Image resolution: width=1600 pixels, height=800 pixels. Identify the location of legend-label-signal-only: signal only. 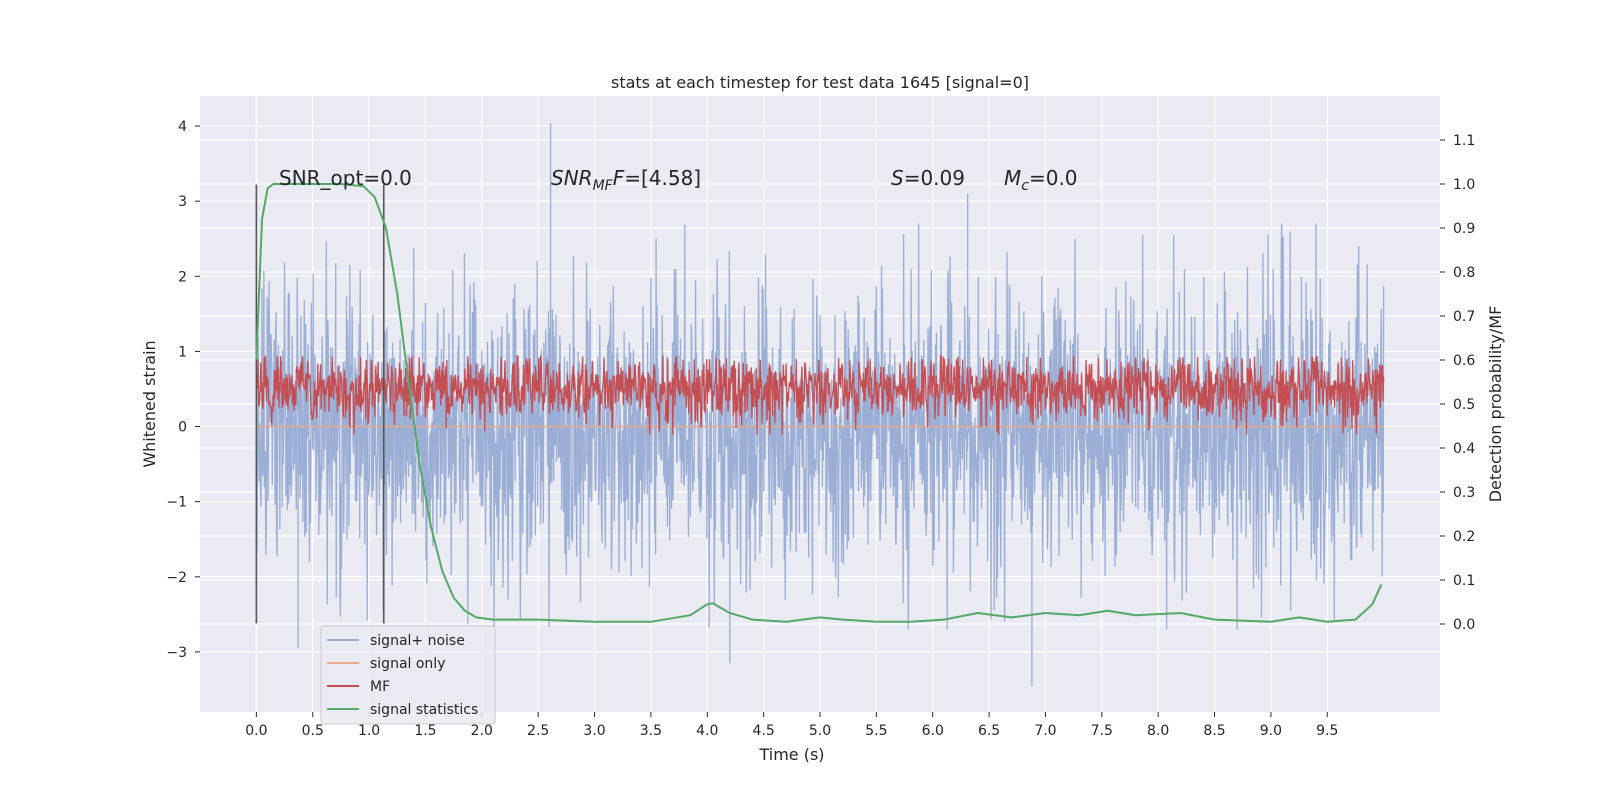
(407, 664).